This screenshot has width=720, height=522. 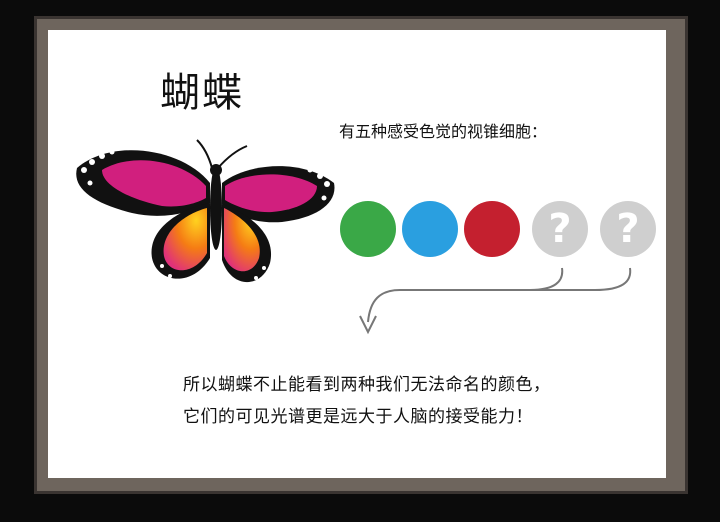 I want to click on curved-arrow, so click(x=500, y=305).